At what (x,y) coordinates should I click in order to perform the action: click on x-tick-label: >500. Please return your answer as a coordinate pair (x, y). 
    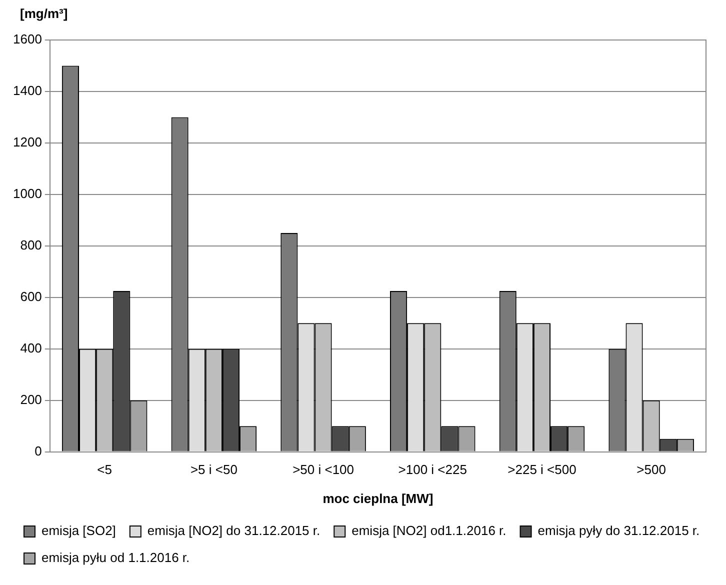
    Looking at the image, I should click on (651, 470).